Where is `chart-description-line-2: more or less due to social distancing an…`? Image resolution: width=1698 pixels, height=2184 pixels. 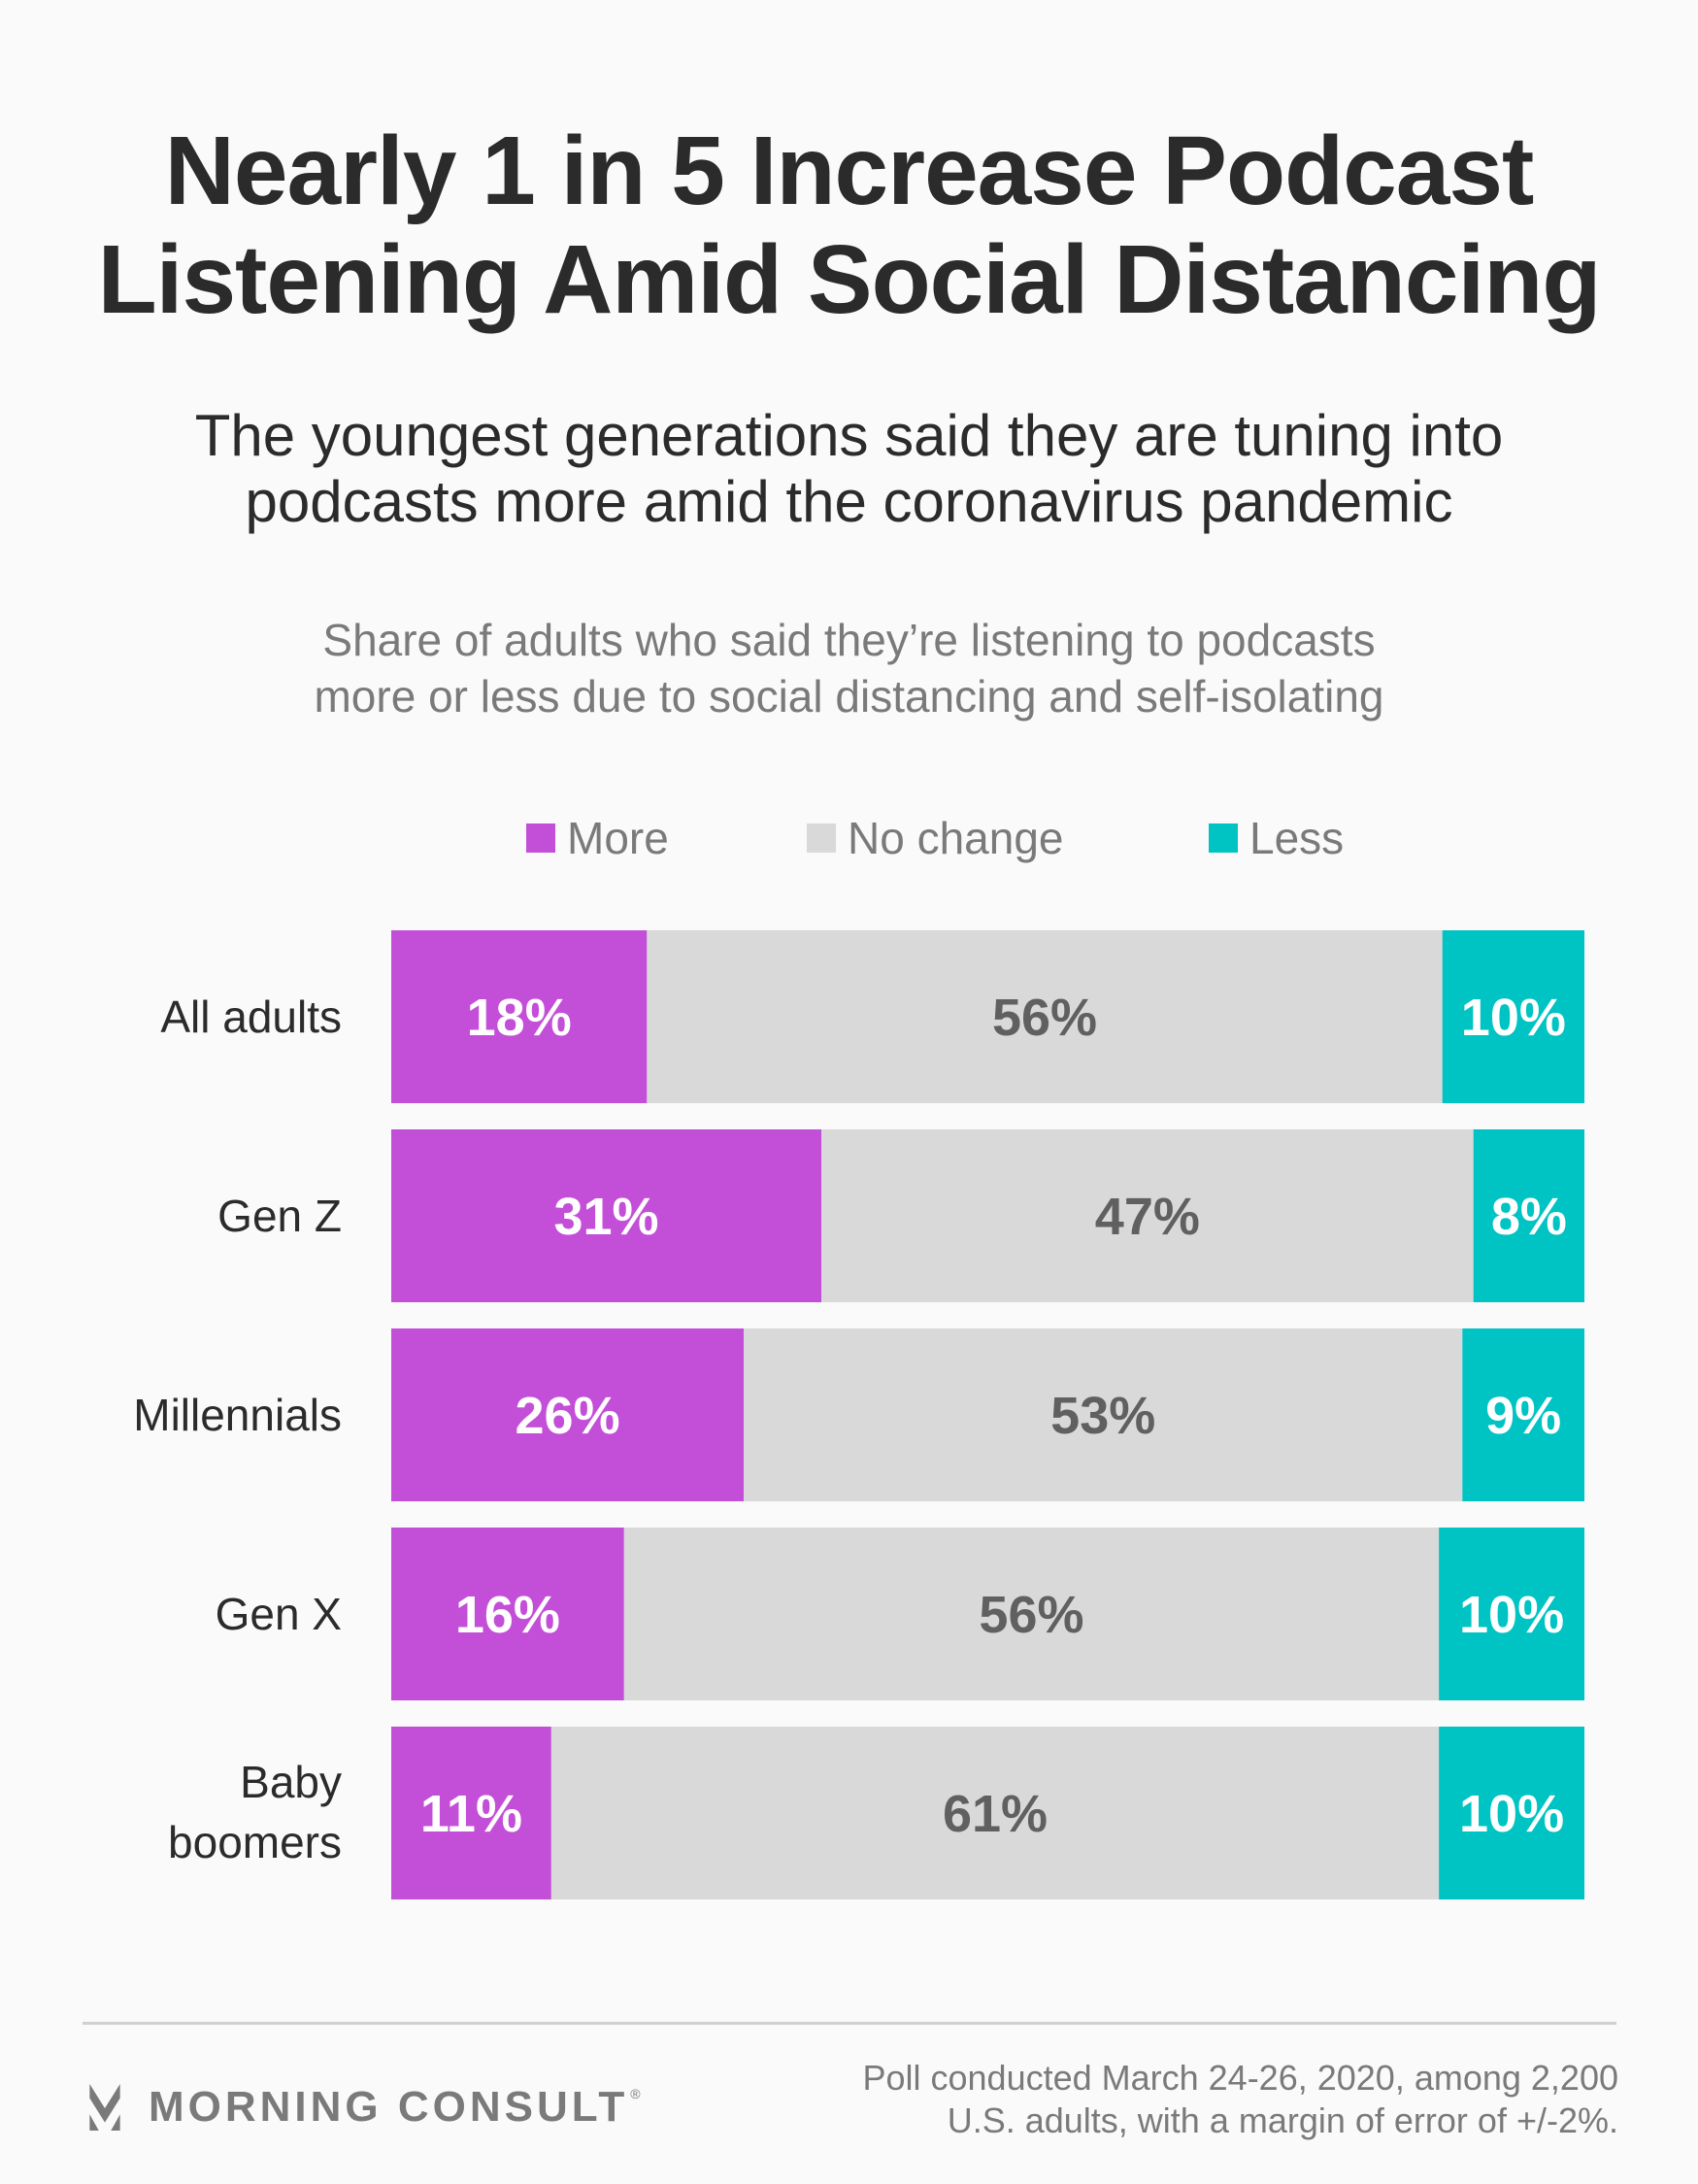 chart-description-line-2: more or less due to social distancing an… is located at coordinates (849, 696).